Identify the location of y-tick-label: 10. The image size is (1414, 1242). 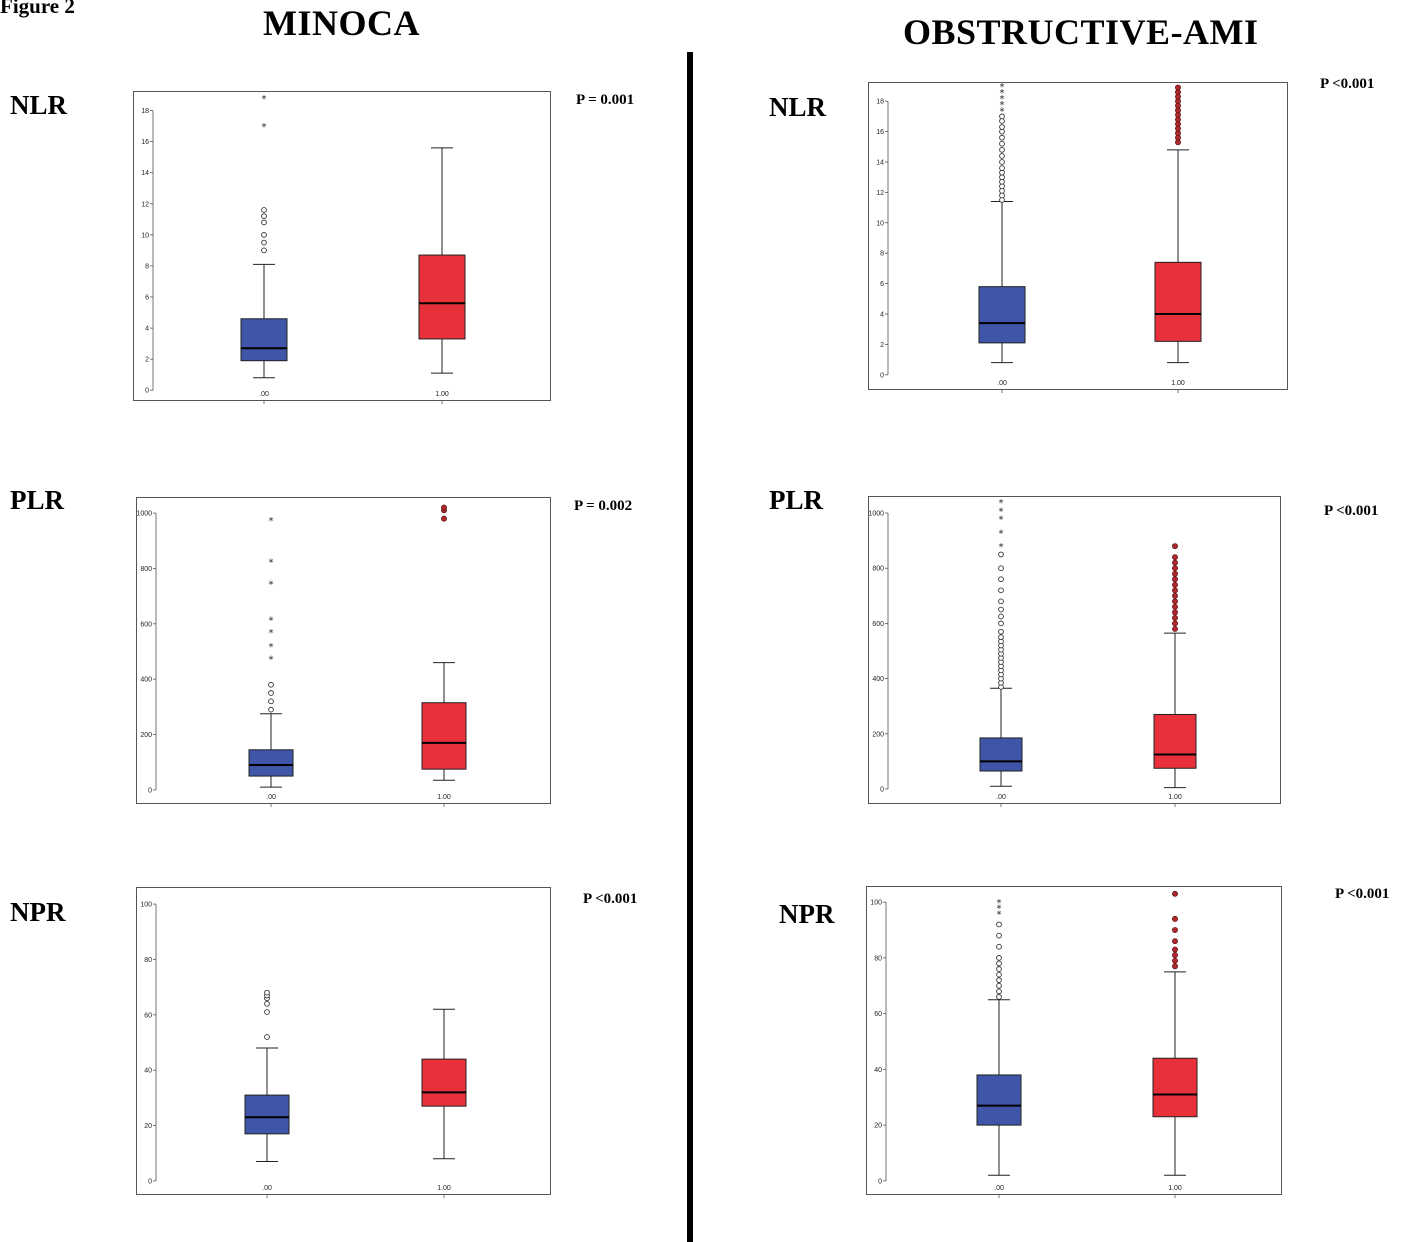
(880, 223).